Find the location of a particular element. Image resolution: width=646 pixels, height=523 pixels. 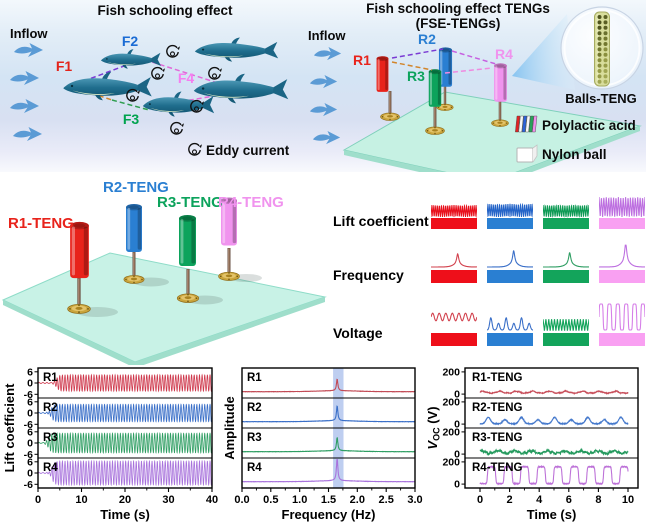

balls-teng-label: Balls-TENG is located at coordinates (601, 98).